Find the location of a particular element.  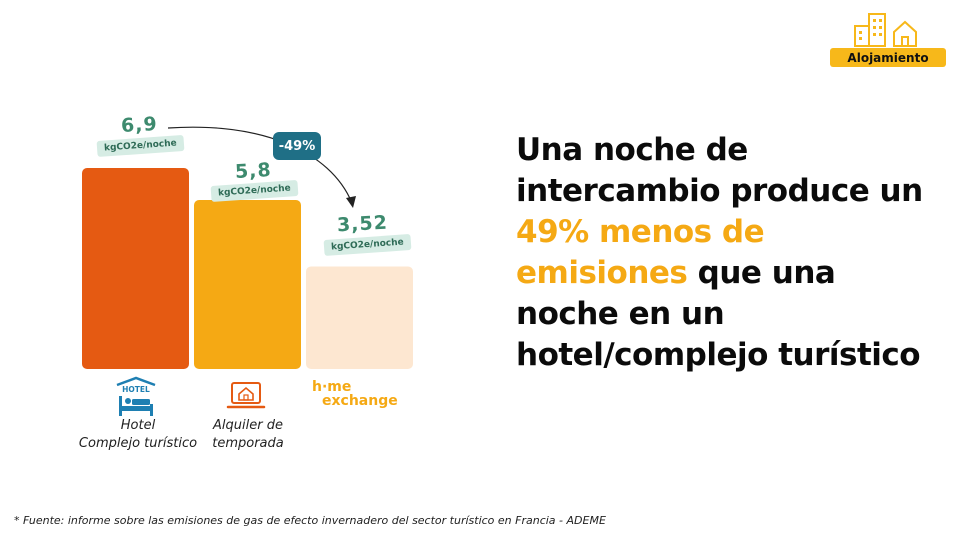

category-label-rental-line1: Alquiler de is located at coordinates (248, 425).